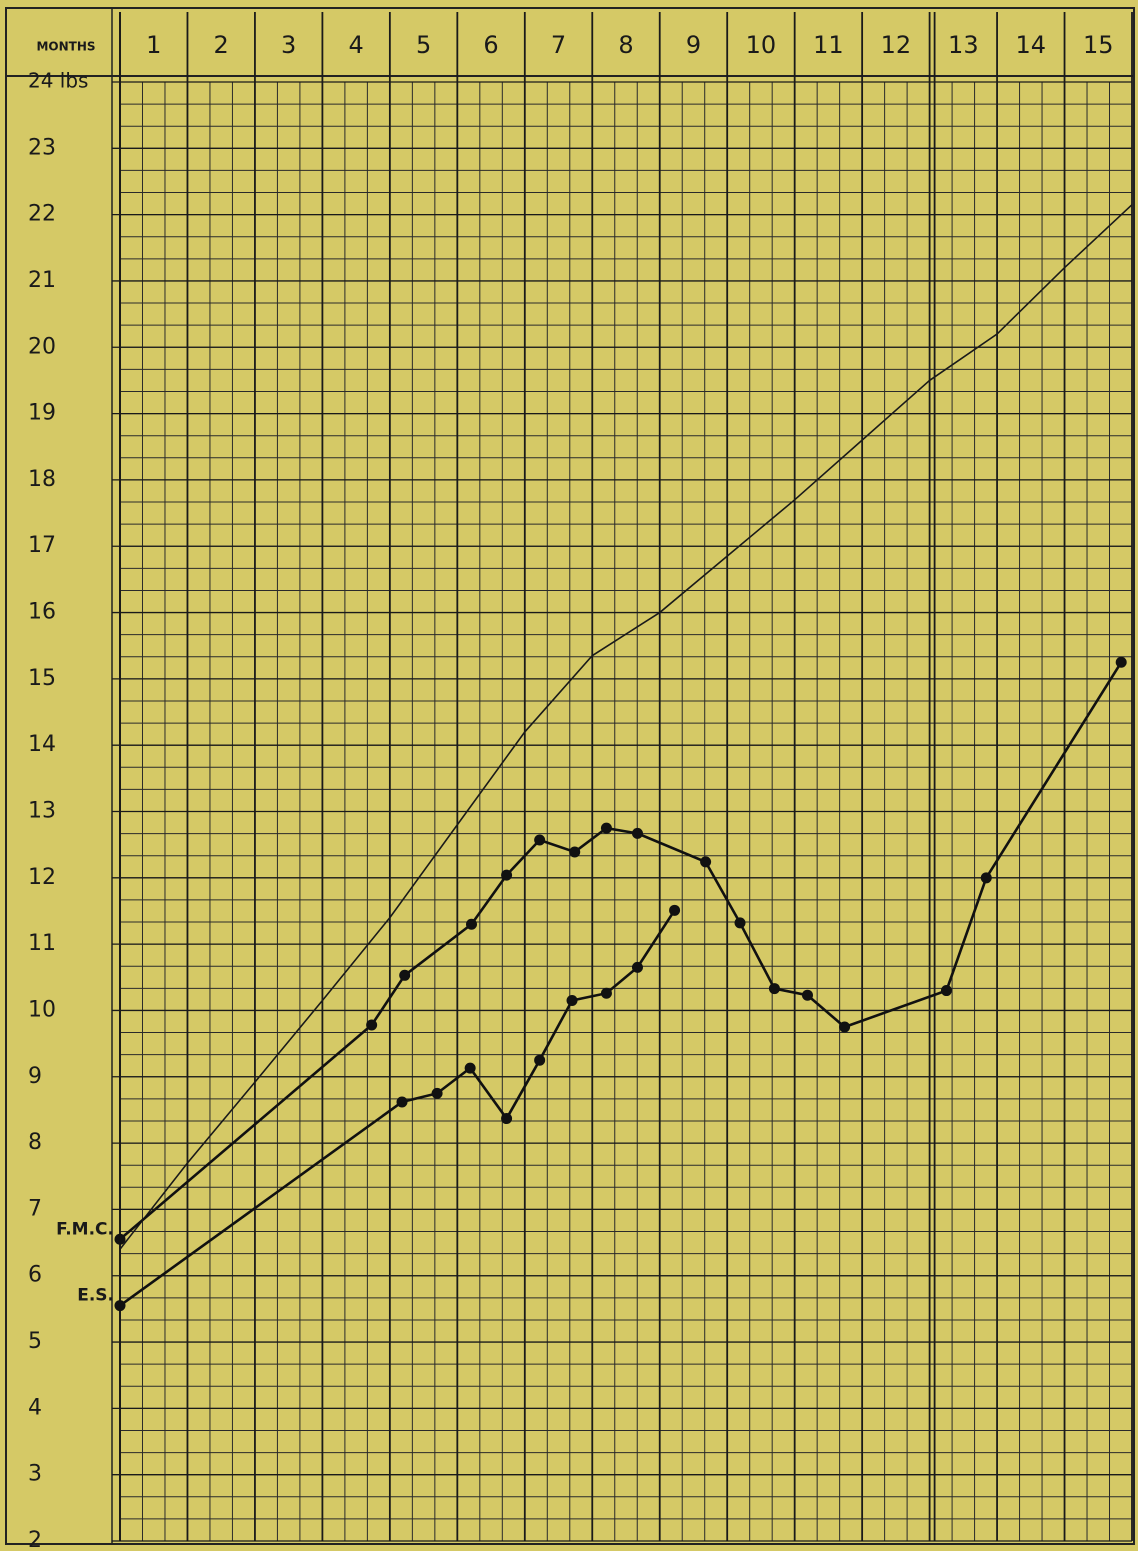 This screenshot has height=1555, width=1138. What do you see at coordinates (42, 678) in the screenshot?
I see `y-tick-label: 15` at bounding box center [42, 678].